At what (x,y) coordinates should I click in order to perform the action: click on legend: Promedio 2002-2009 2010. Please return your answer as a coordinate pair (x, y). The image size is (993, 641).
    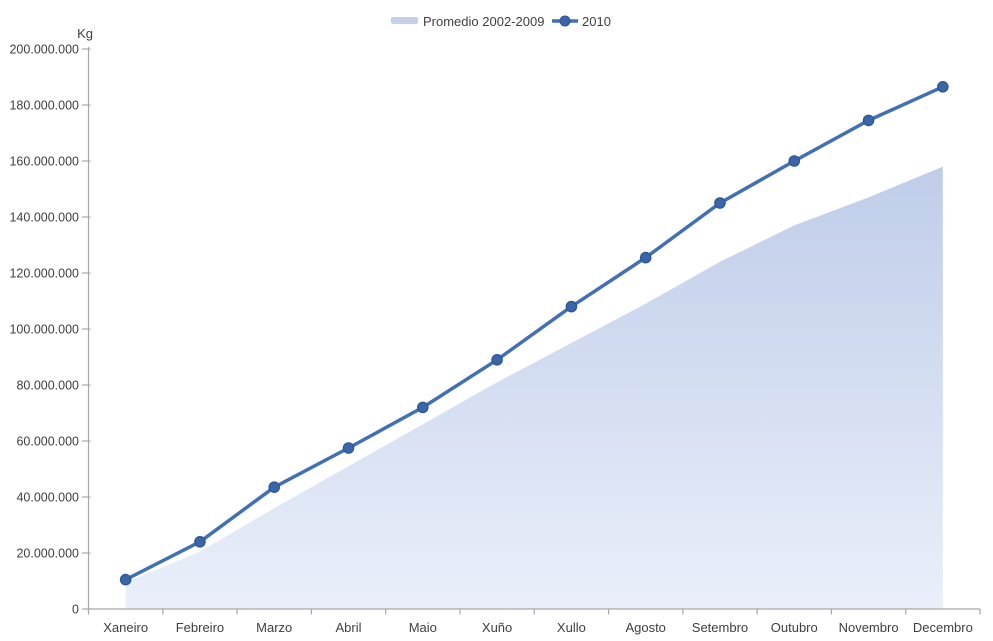
    Looking at the image, I should click on (501, 21).